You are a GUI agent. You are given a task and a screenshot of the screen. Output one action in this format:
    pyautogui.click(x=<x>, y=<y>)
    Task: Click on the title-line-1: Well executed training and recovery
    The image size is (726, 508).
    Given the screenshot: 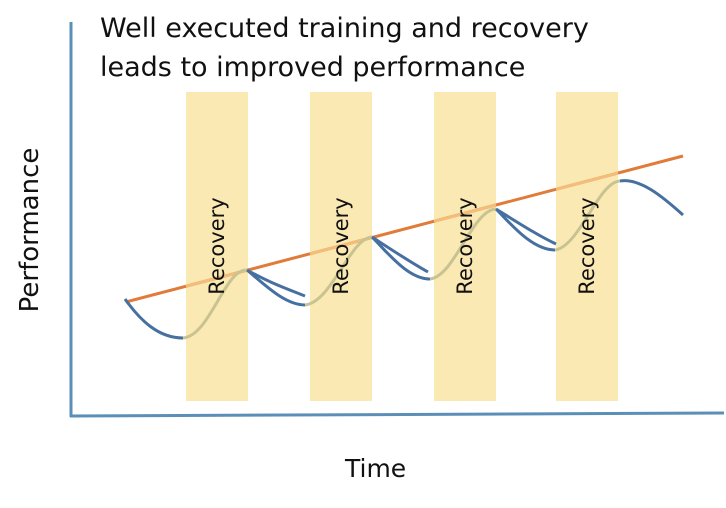 What is the action you would take?
    pyautogui.click(x=344, y=28)
    